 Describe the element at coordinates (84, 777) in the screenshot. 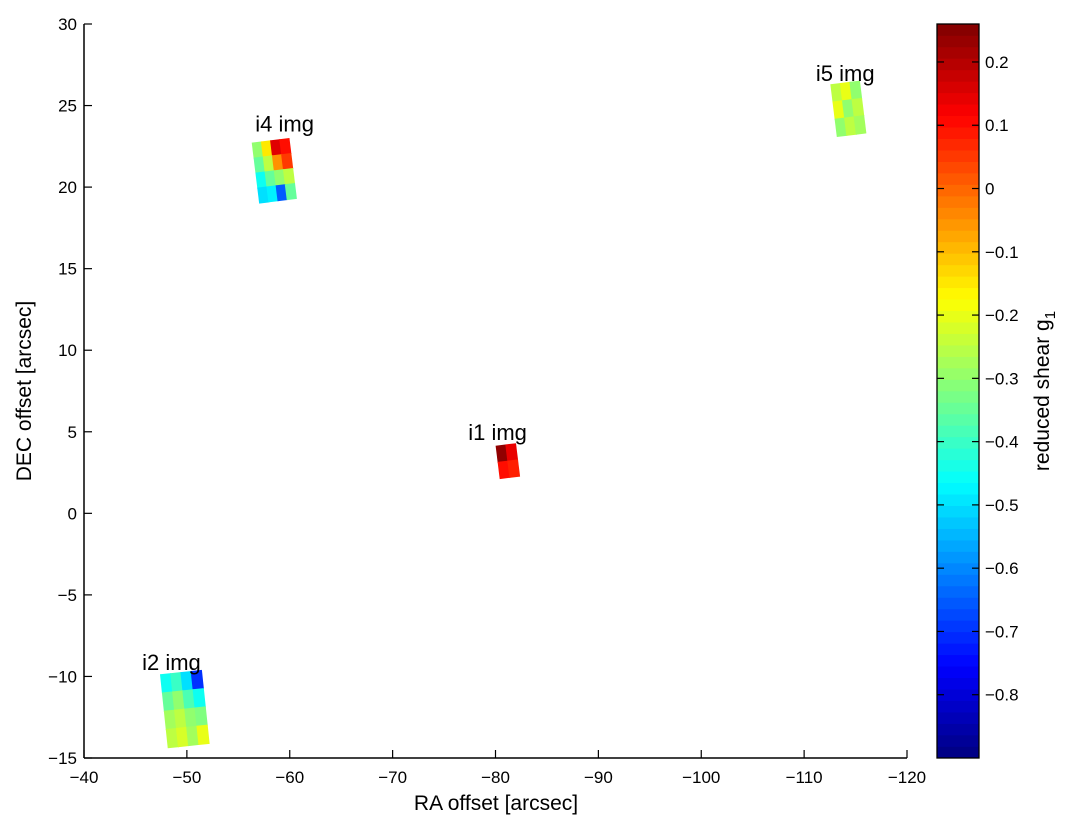

I see `x-tick-label: −40` at that location.